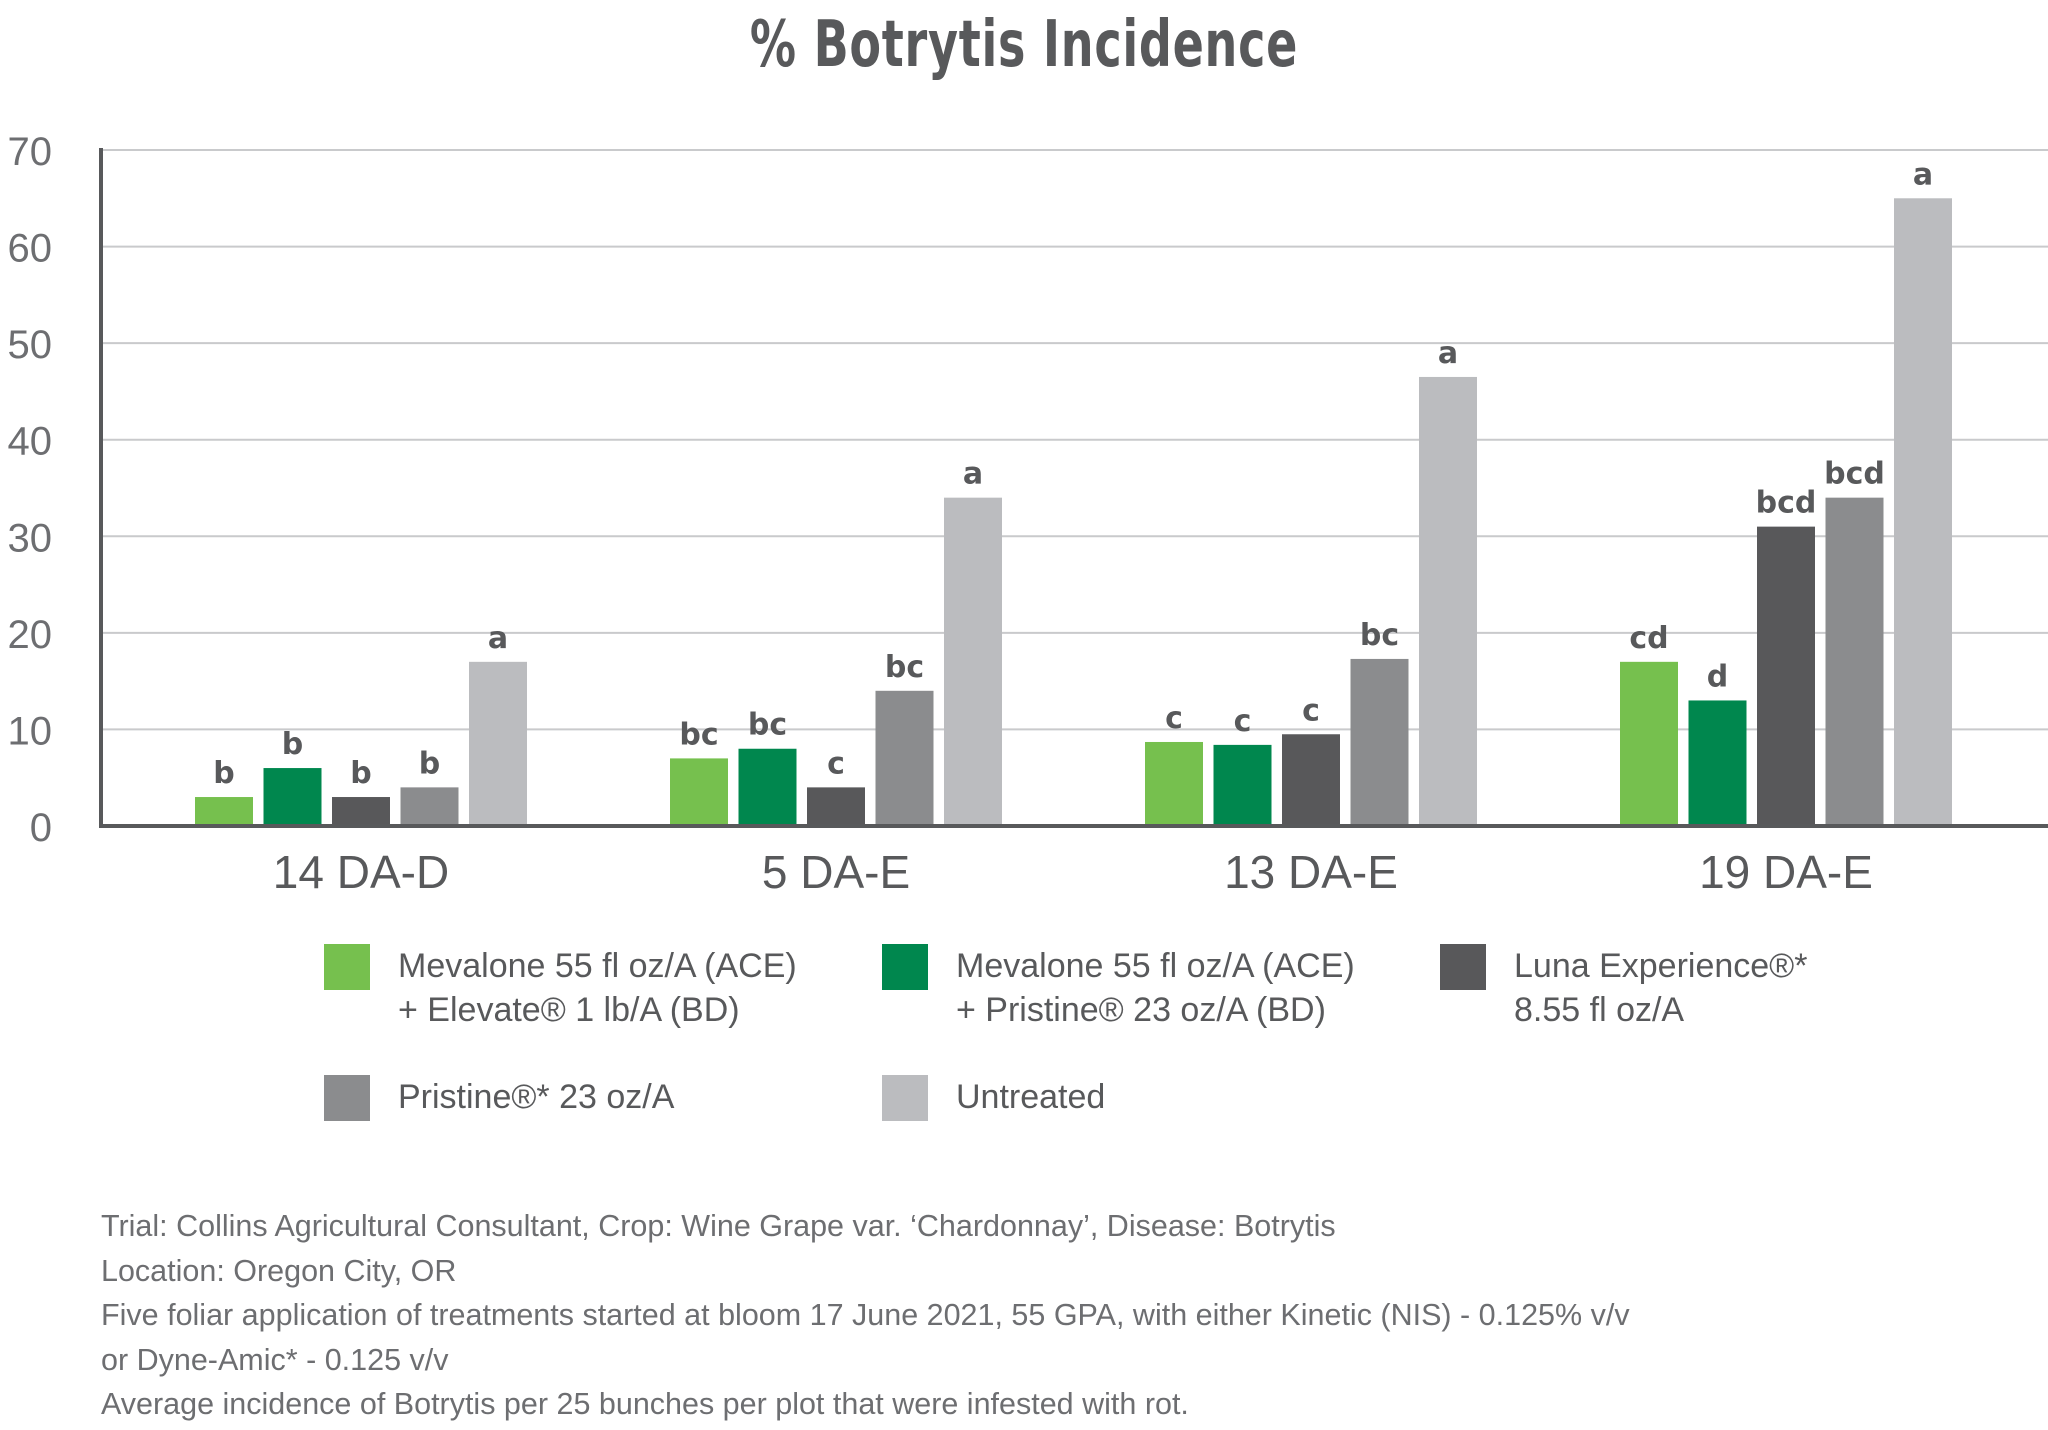 This screenshot has width=2048, height=1430. I want to click on significance-label: cd, so click(1648, 638).